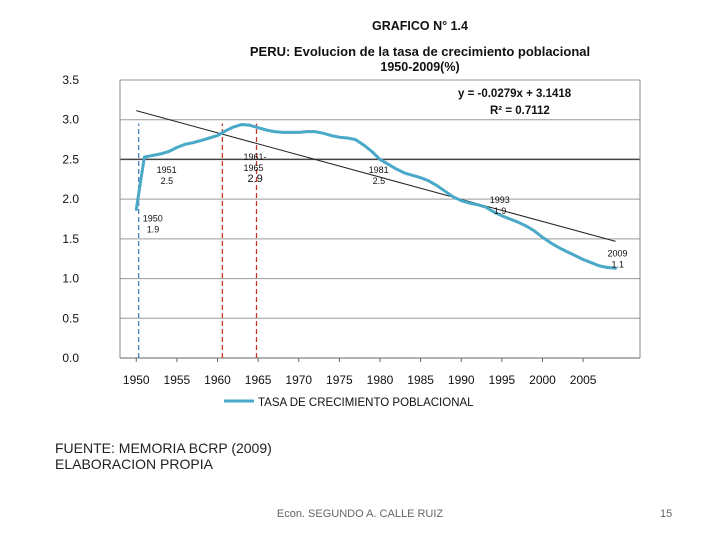 The height and width of the screenshot is (540, 720). I want to click on x-tick-label: 1960, so click(217, 380).